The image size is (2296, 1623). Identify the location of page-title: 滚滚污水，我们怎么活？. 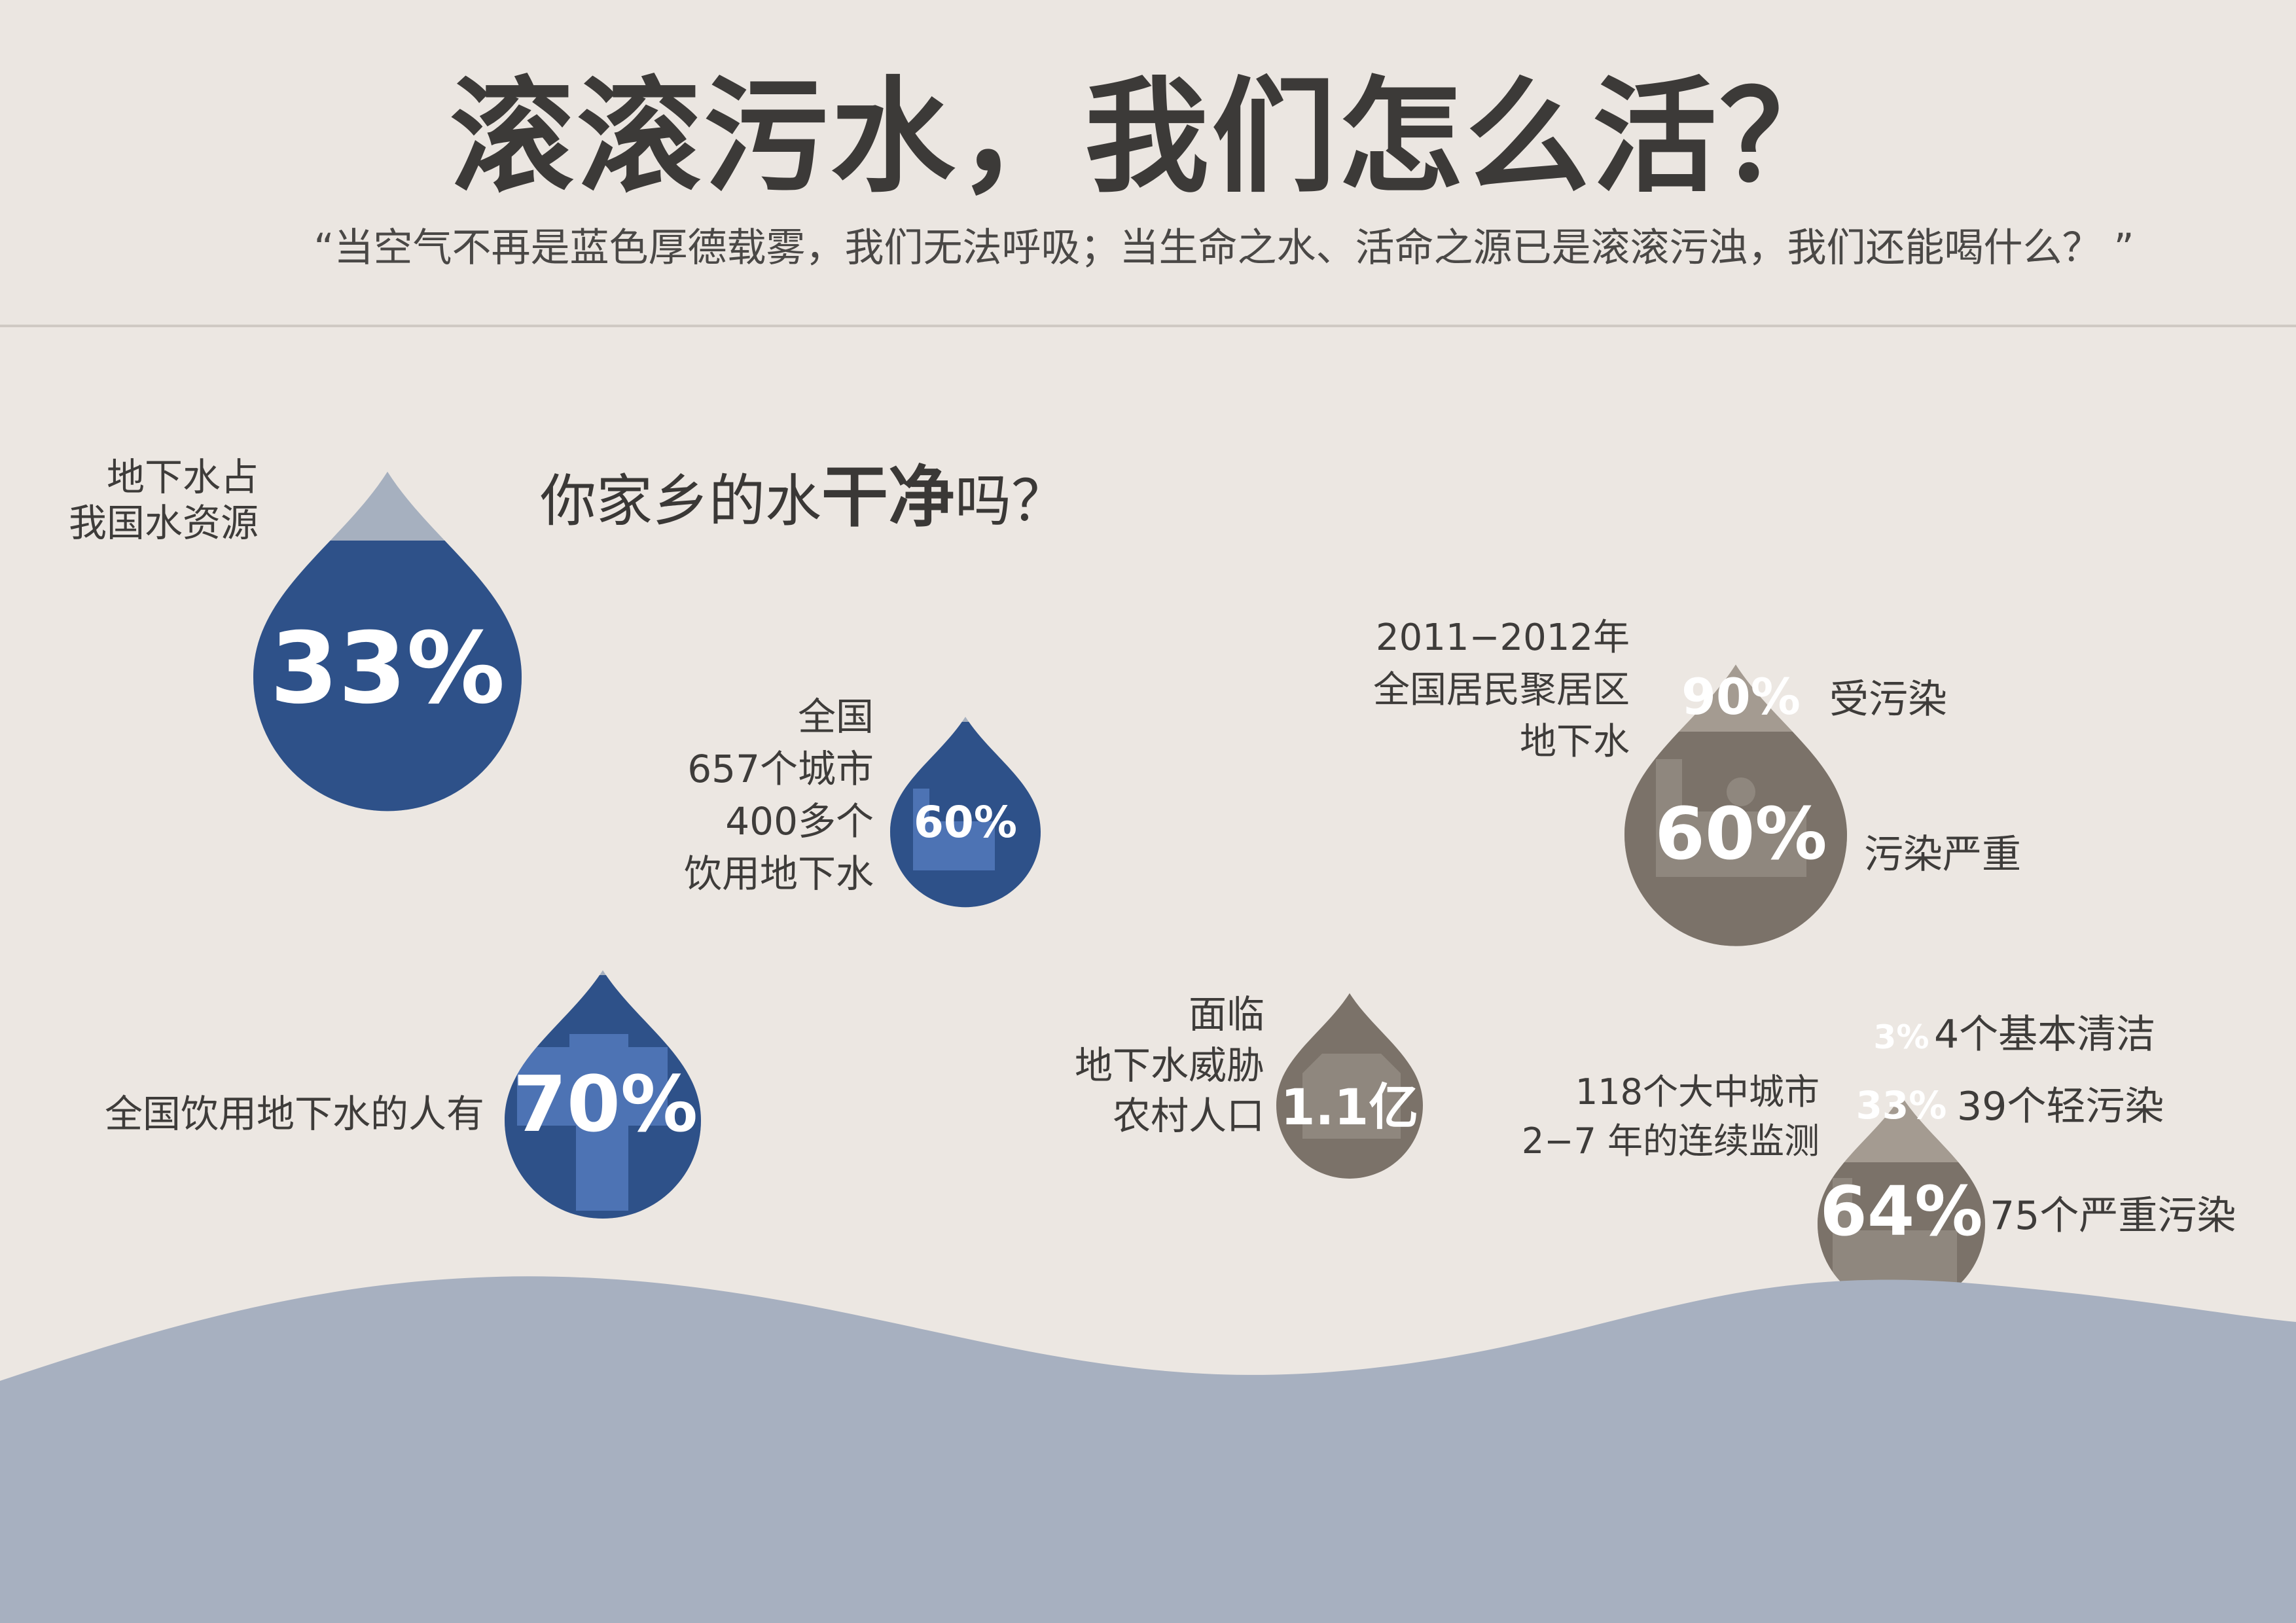
(1147, 137).